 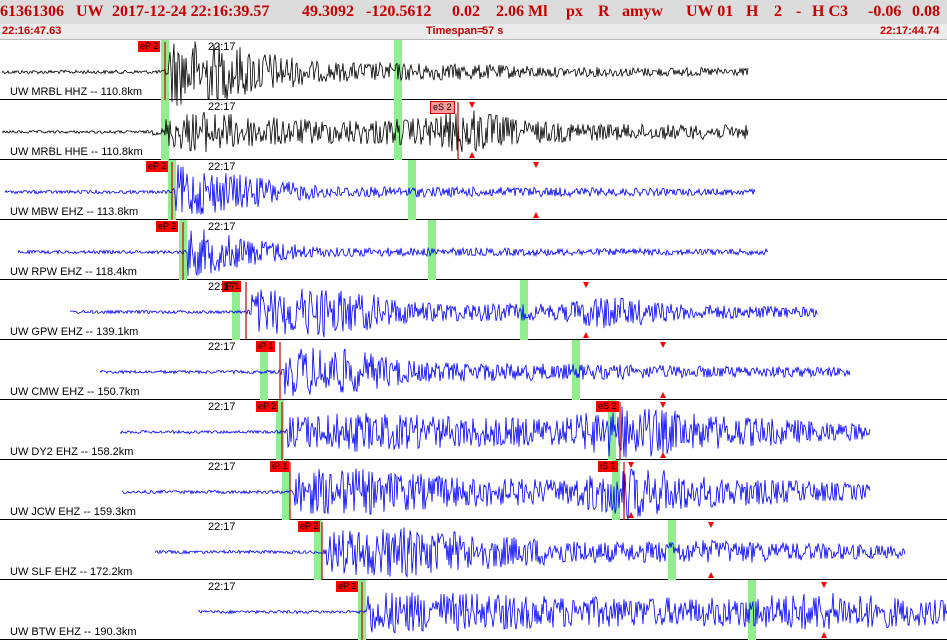 What do you see at coordinates (74, 212) in the screenshot?
I see `channel-label: UW MBW EHZ -- 113.8km` at bounding box center [74, 212].